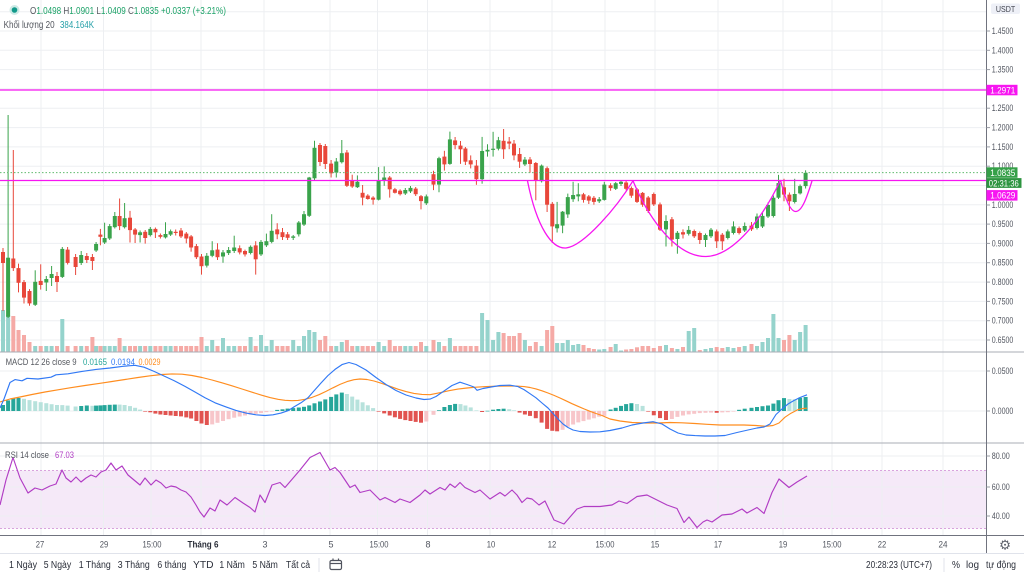 This screenshot has width=1024, height=576. I want to click on svg-text: 27, so click(40, 545).